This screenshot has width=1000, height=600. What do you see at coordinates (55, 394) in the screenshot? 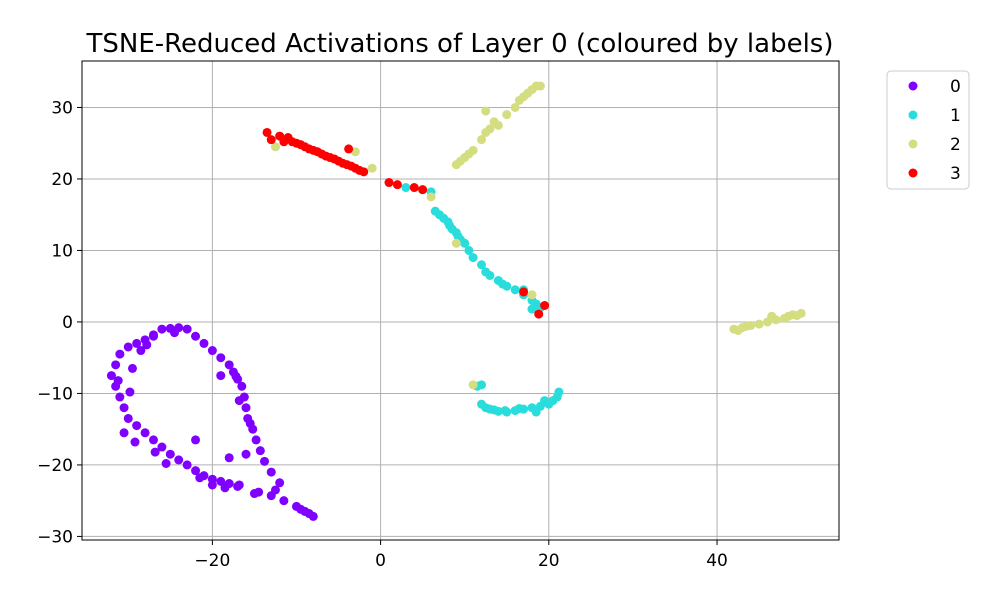
I see `y-tick-label: −10` at bounding box center [55, 394].